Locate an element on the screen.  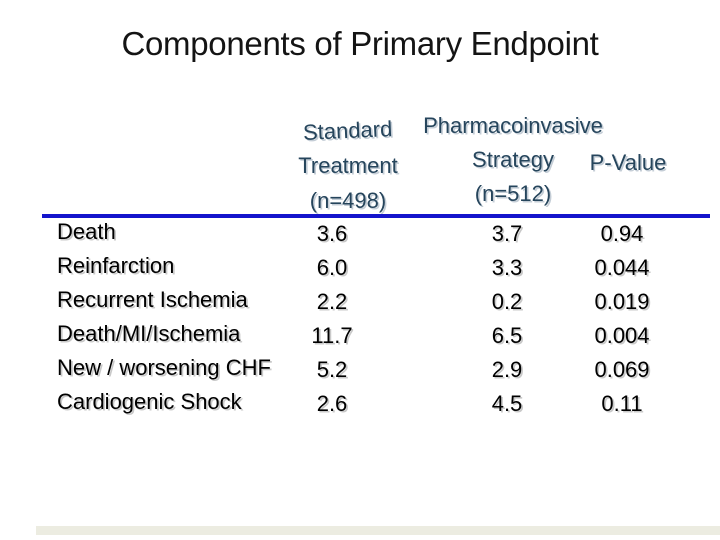
header-line-p-value: P-Value is located at coordinates (628, 162).